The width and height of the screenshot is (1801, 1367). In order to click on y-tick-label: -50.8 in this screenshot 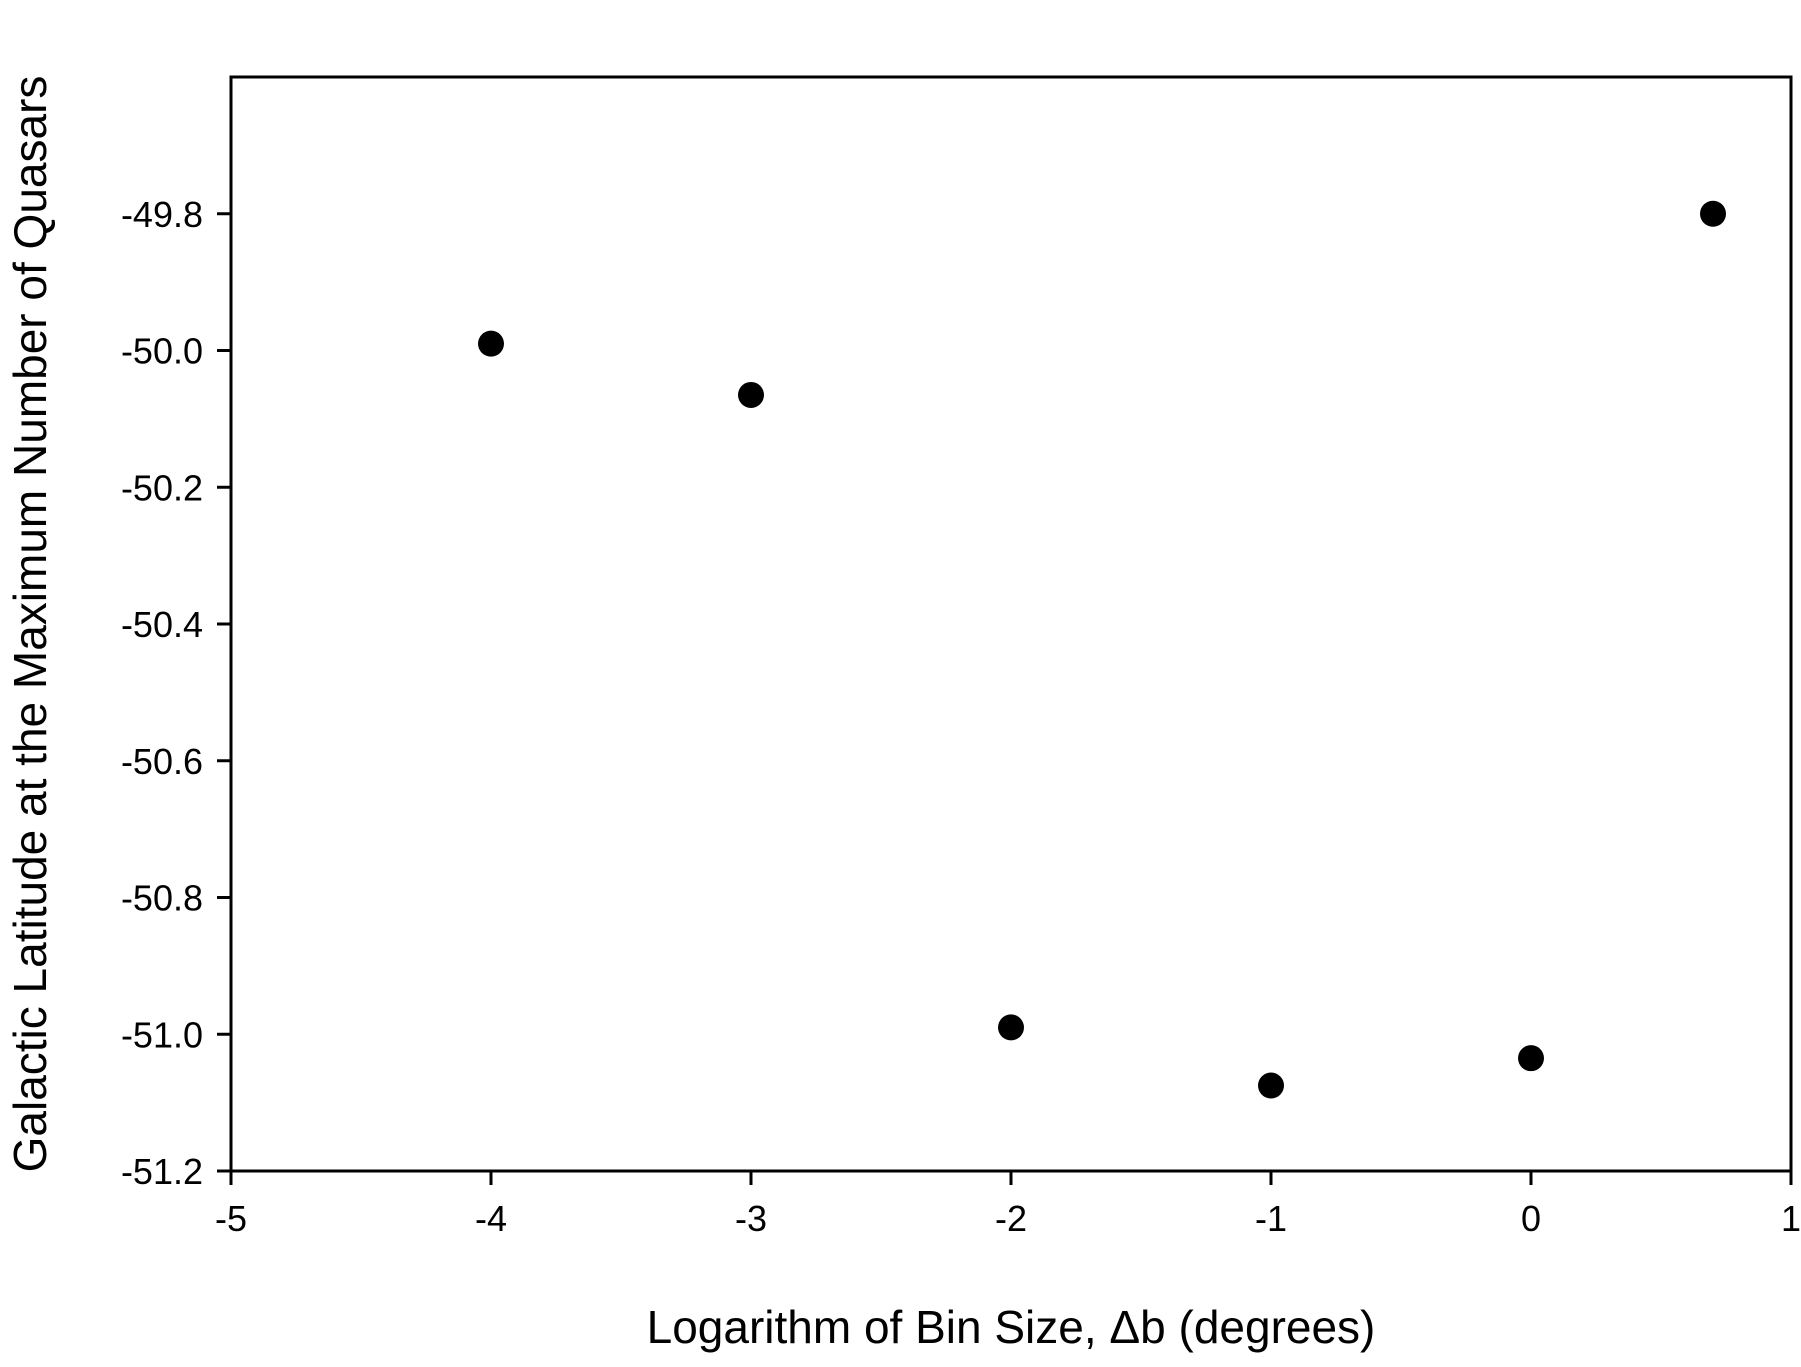, I will do `click(162, 898)`.